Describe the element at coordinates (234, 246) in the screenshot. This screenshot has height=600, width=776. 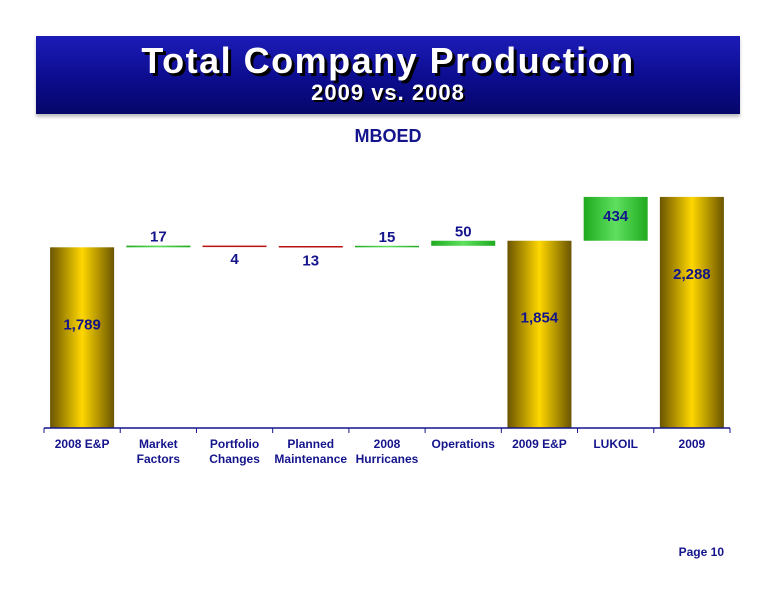
I see `bar-portfolio-changes` at that location.